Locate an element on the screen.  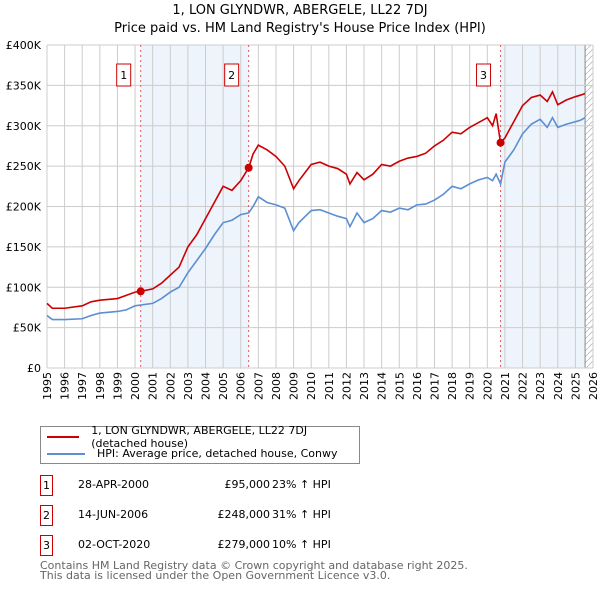
y-tick-label: £100K is located at coordinates (24, 287).